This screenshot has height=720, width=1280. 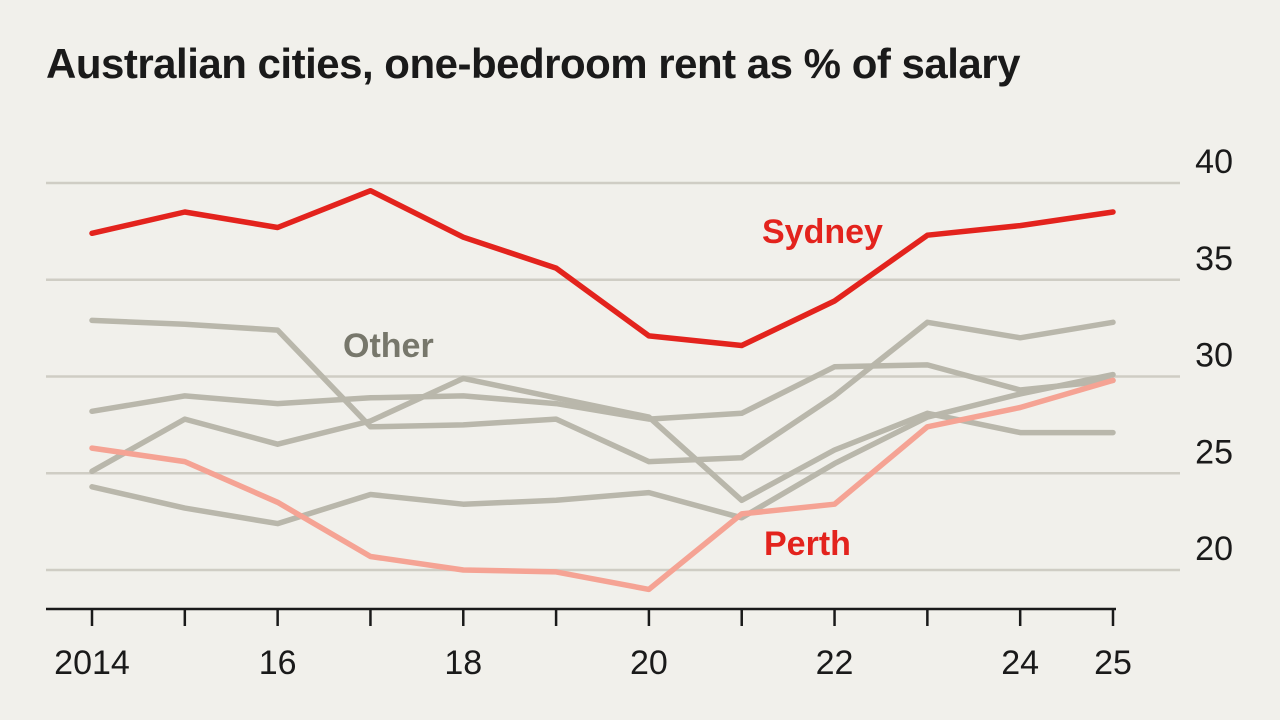 I want to click on x-tick-label: 2014, so click(x=92, y=663).